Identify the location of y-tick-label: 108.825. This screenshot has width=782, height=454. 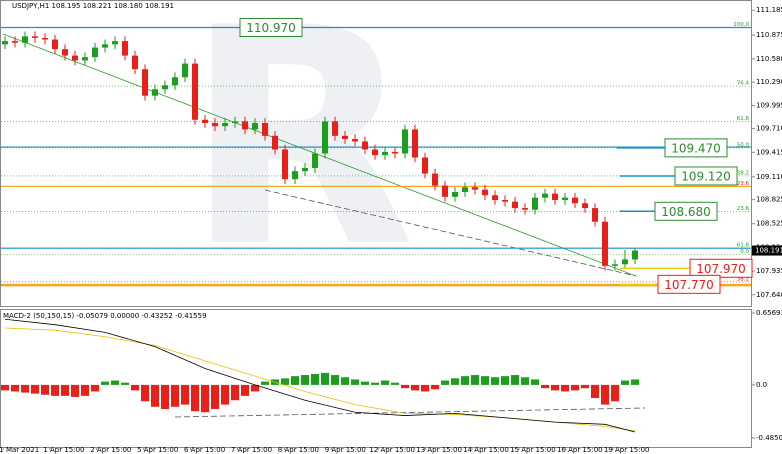
(769, 200).